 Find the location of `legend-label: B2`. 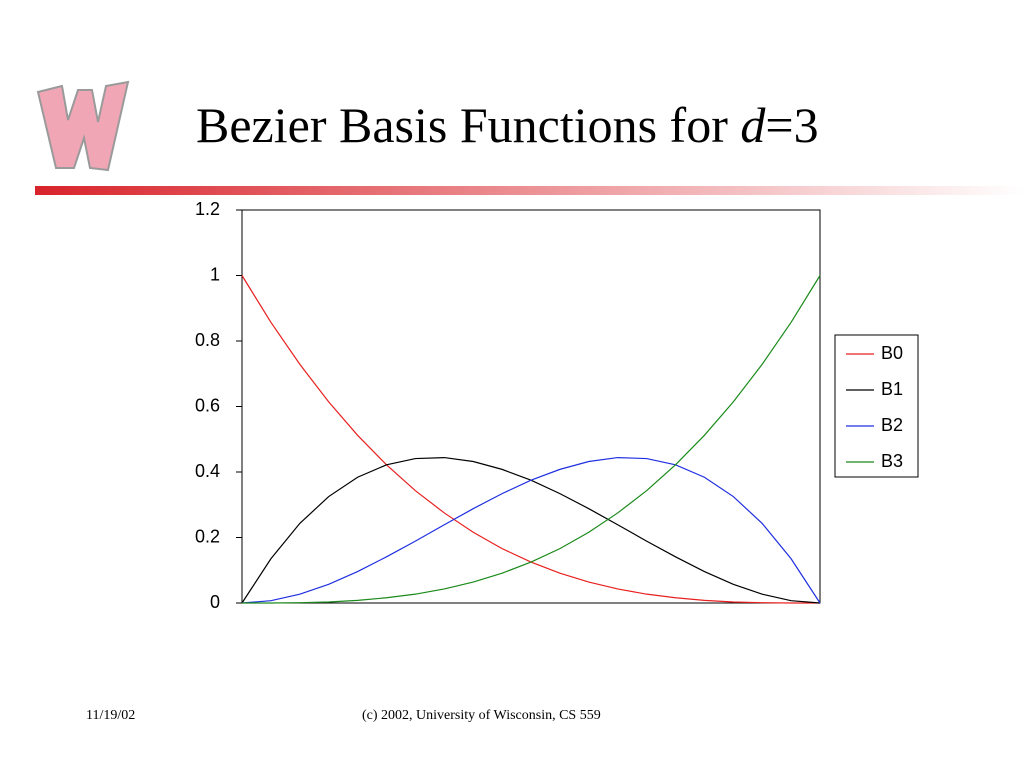

legend-label: B2 is located at coordinates (892, 425).